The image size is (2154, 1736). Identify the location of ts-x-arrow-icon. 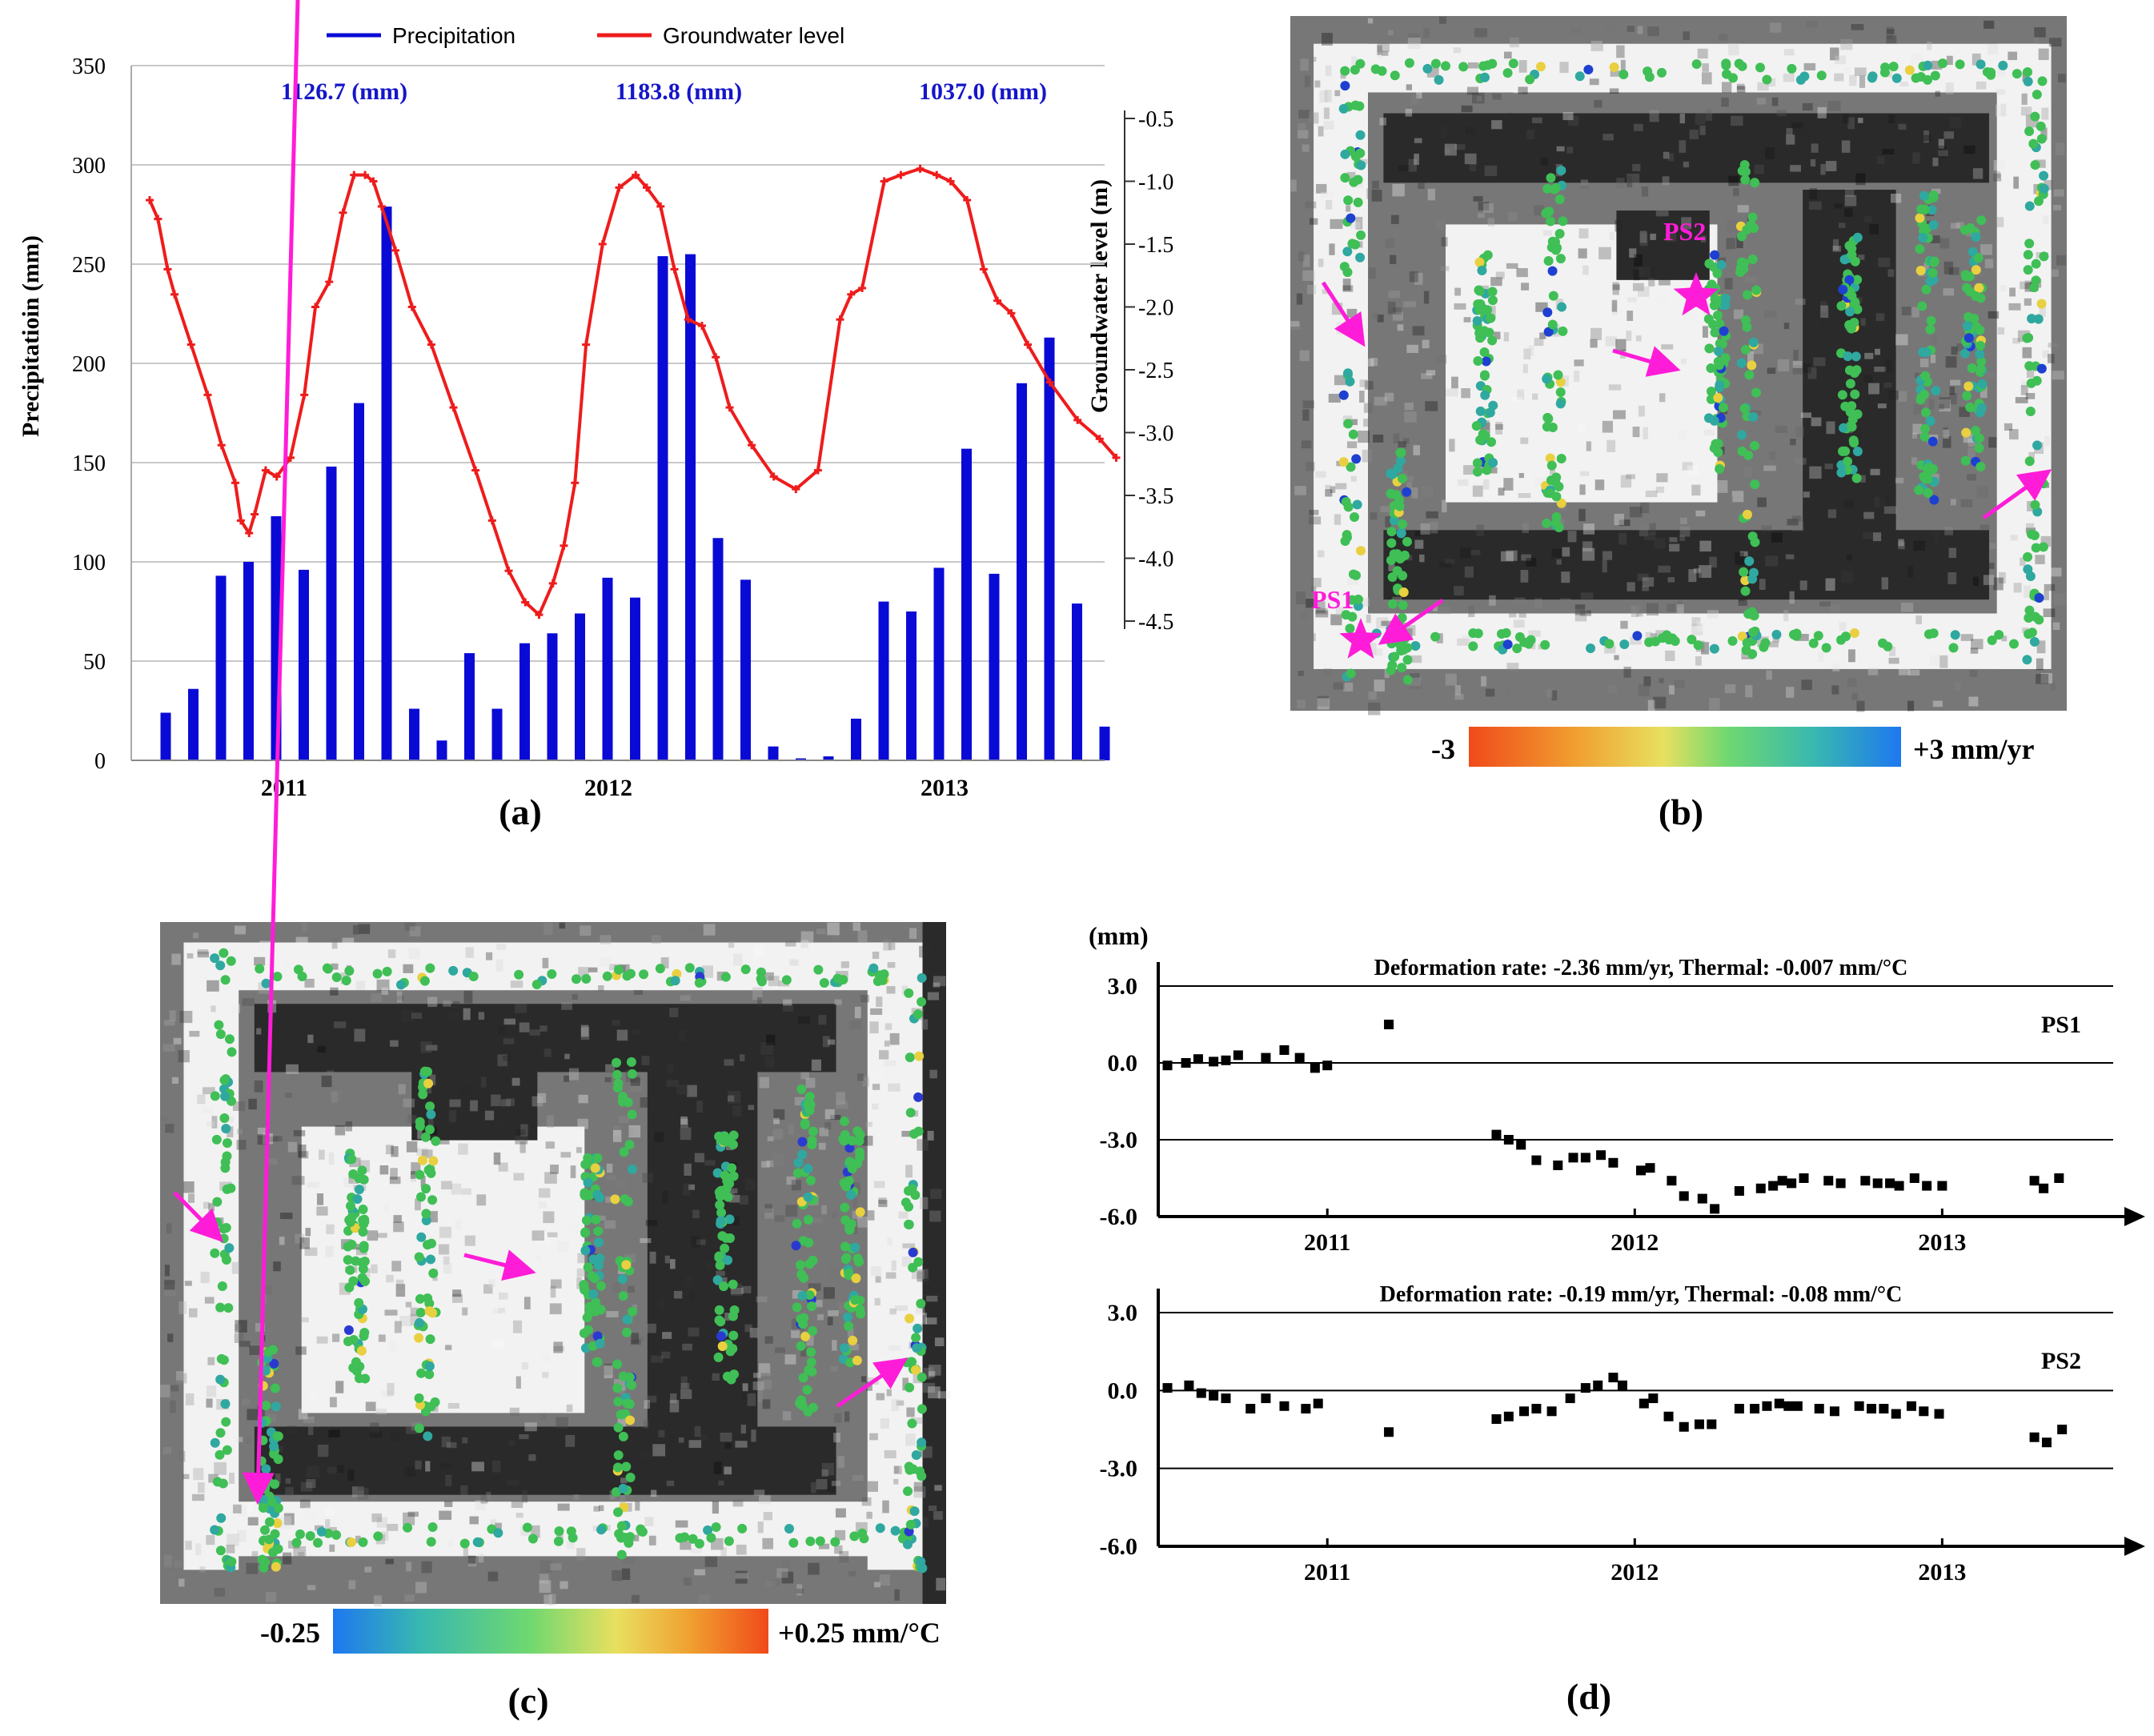
(2134, 1546).